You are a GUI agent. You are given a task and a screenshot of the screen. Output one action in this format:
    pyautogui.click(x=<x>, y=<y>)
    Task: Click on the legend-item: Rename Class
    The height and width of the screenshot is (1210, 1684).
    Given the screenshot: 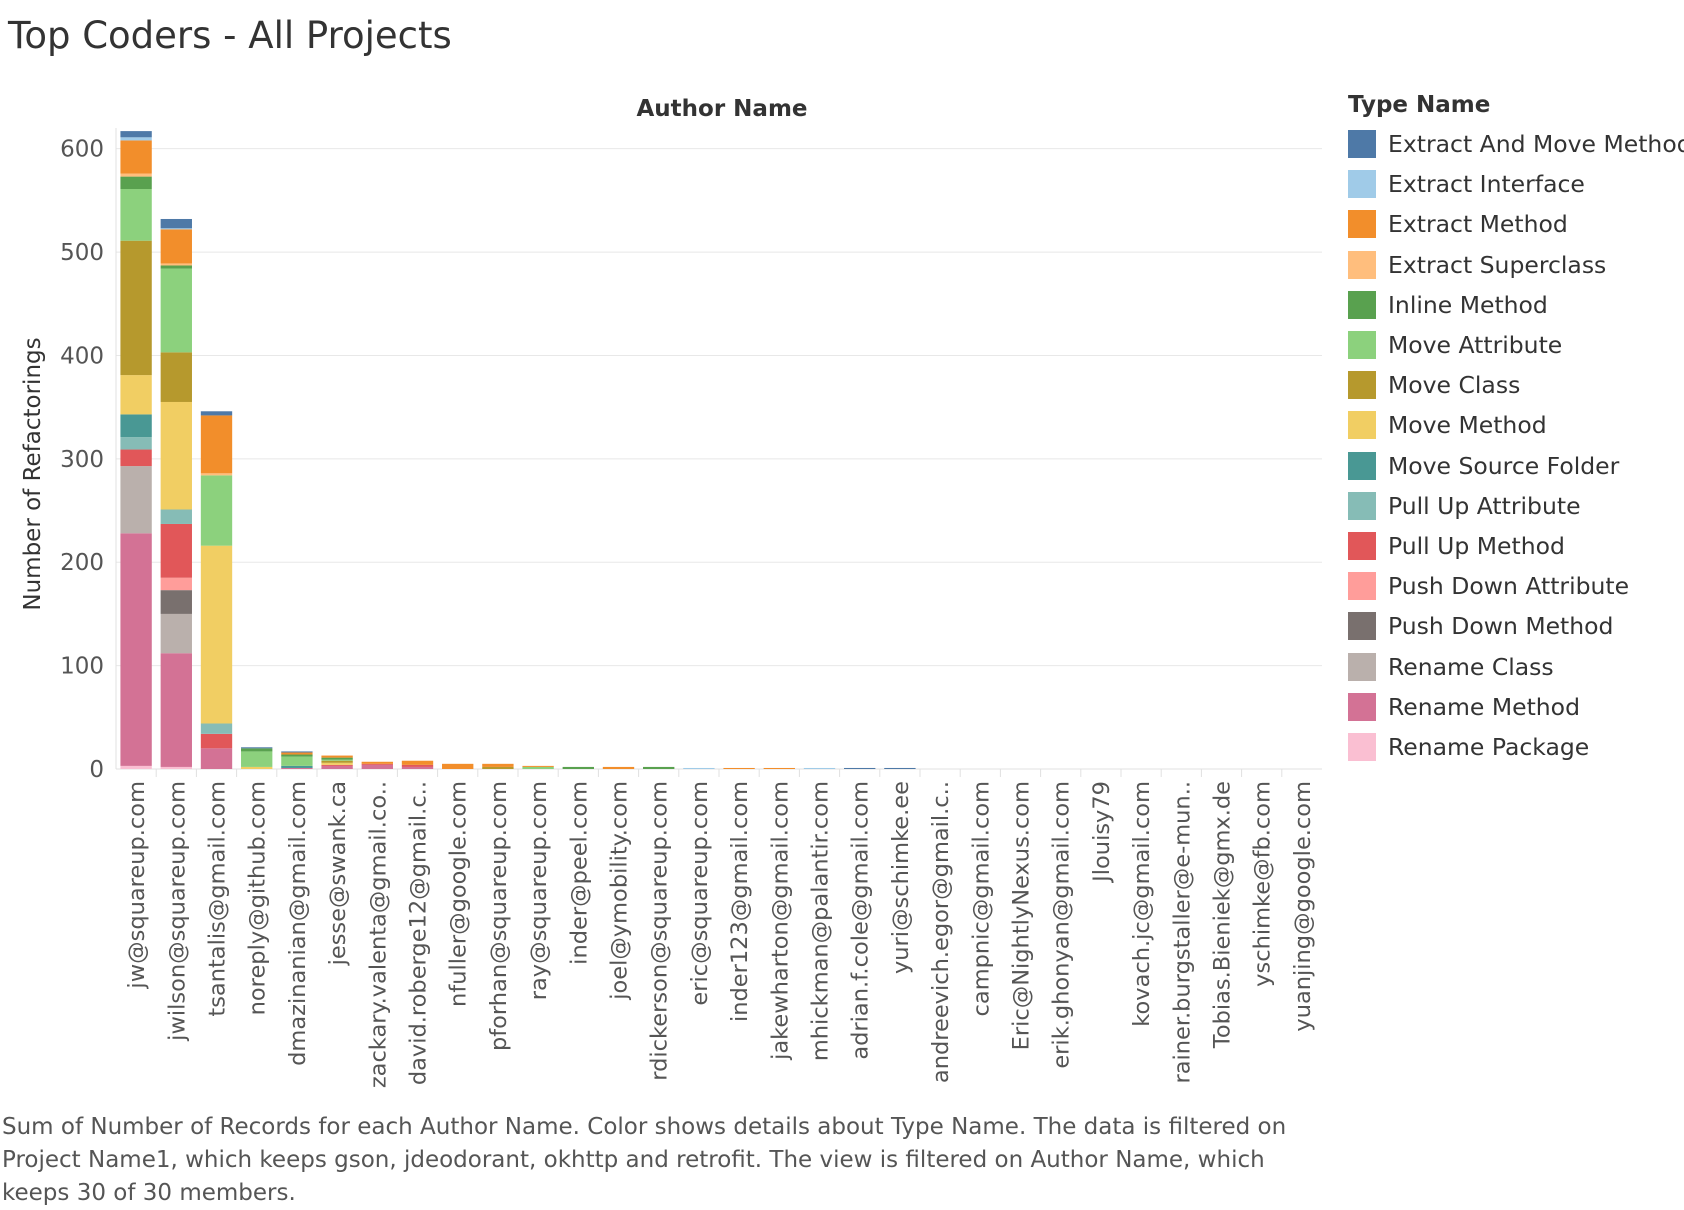 What is the action you would take?
    pyautogui.click(x=1516, y=666)
    